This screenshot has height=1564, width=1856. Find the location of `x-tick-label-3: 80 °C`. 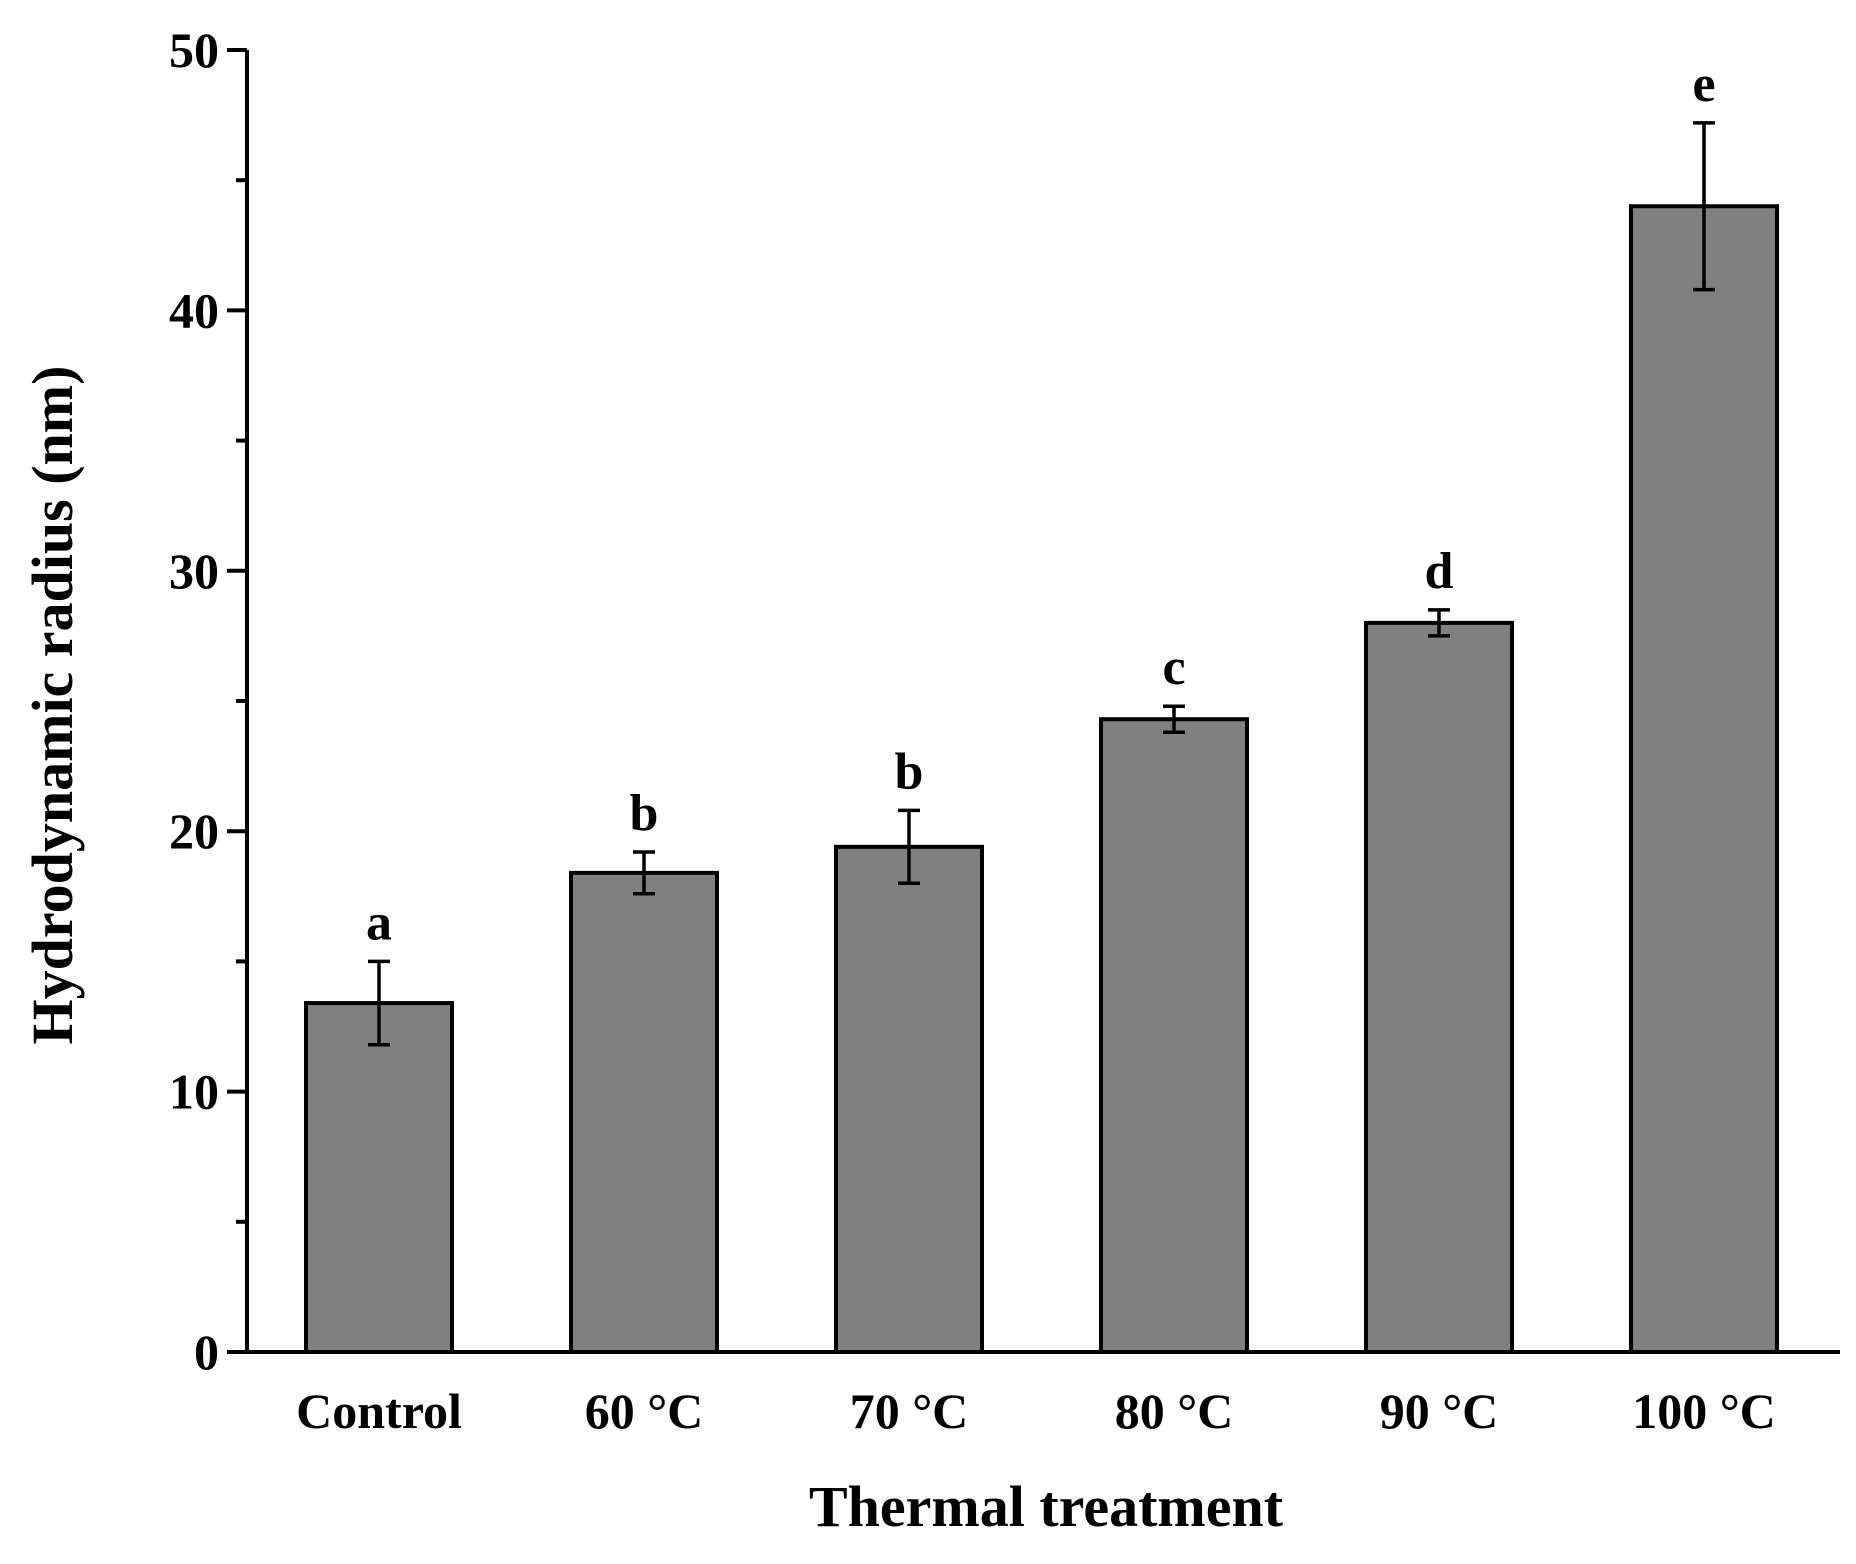

x-tick-label-3: 80 °C is located at coordinates (1174, 1411).